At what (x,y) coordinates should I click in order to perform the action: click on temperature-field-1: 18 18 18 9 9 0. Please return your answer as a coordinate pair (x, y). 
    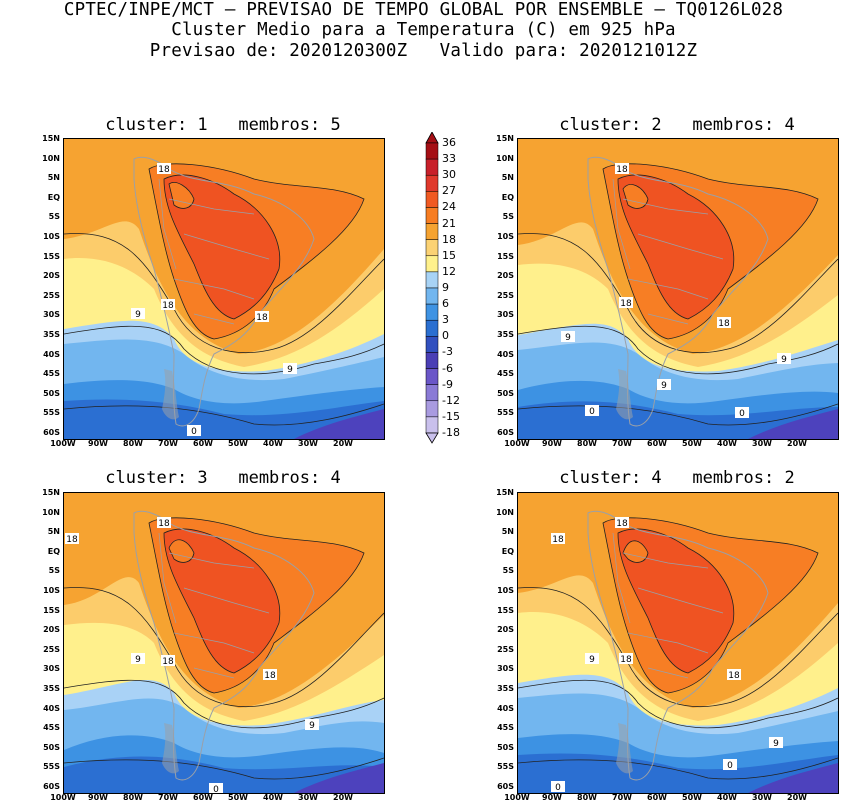
    Looking at the image, I should click on (224, 289).